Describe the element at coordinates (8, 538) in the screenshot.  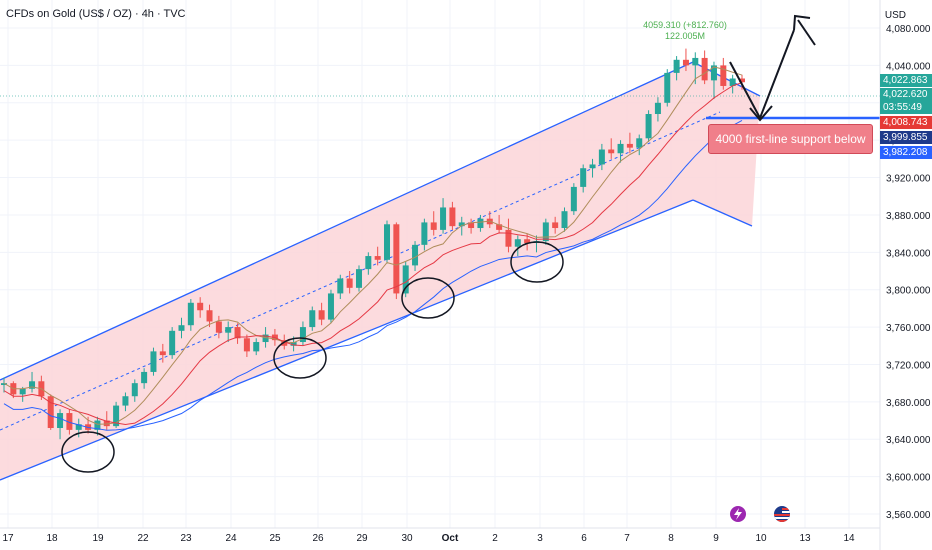
I see `x-axis-tick: 17` at that location.